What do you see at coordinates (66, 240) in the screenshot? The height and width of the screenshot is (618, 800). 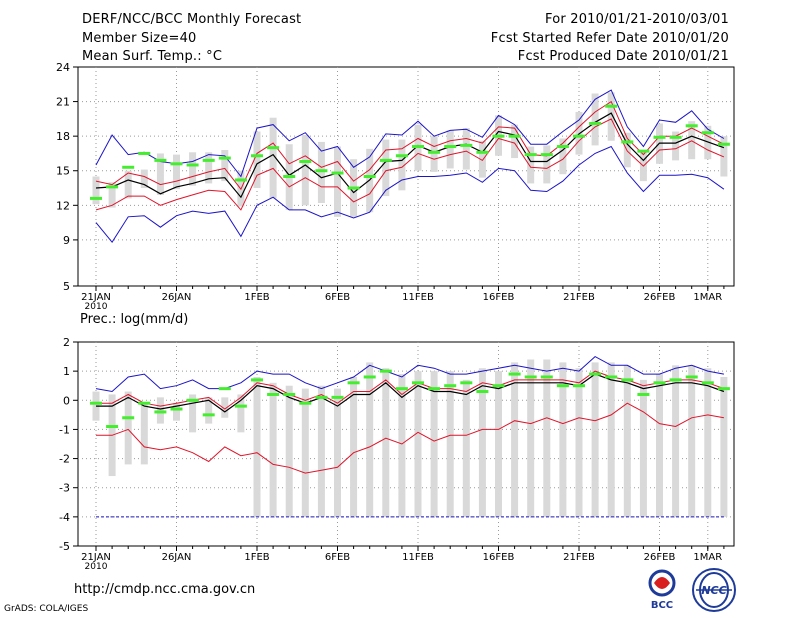 I see `temp-ytick-label: 9` at bounding box center [66, 240].